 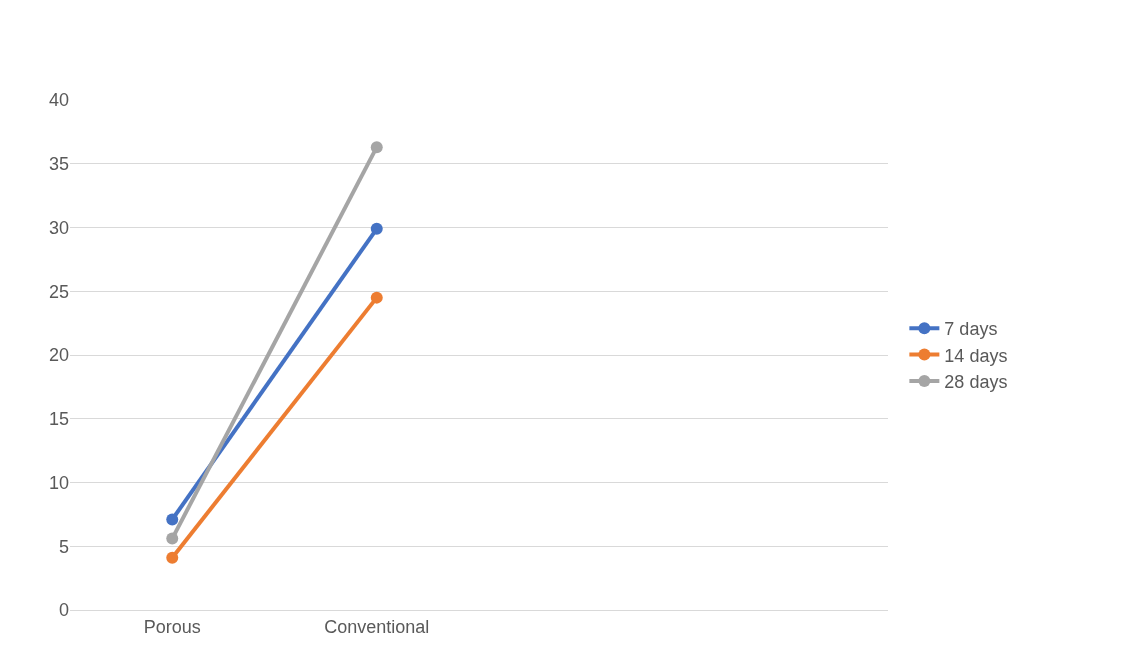 What do you see at coordinates (976, 382) in the screenshot?
I see `legend-label: 28 days` at bounding box center [976, 382].